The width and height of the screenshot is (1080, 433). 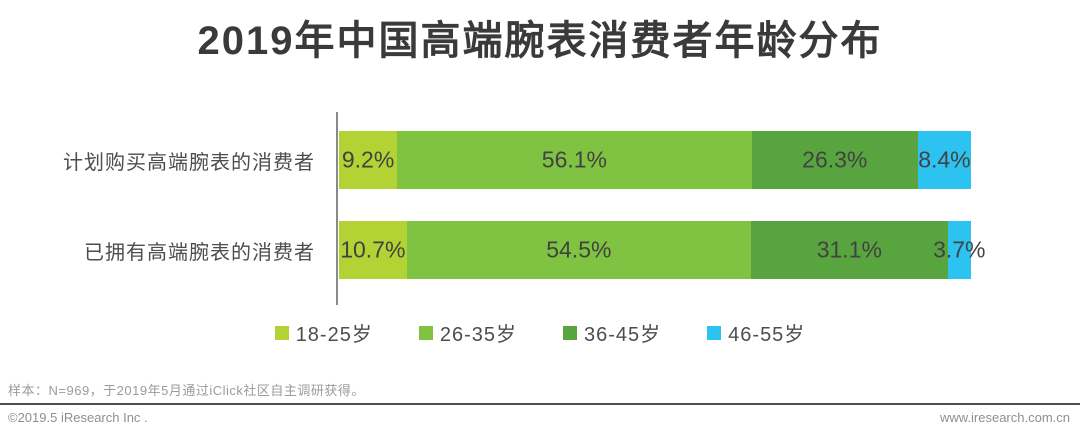 I want to click on legend-label: 36-45岁, so click(x=623, y=335).